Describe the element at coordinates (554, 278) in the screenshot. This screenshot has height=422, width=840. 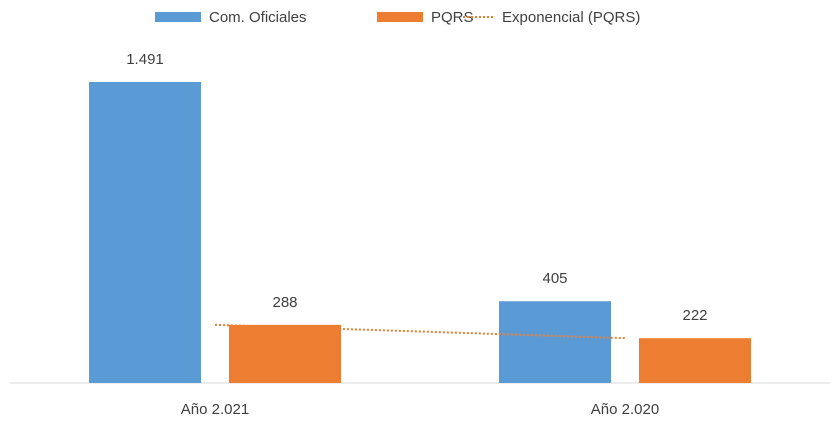
I see `data-label: 405` at that location.